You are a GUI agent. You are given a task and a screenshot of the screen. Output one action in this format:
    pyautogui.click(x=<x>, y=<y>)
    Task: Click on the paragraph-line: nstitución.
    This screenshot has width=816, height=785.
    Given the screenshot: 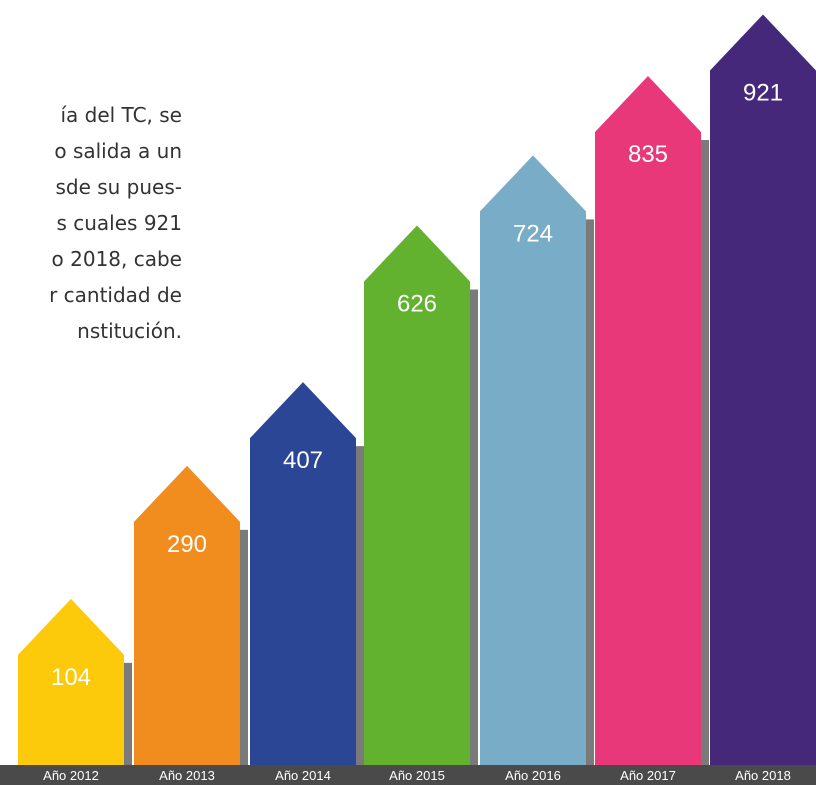 What is the action you would take?
    pyautogui.click(x=129, y=331)
    